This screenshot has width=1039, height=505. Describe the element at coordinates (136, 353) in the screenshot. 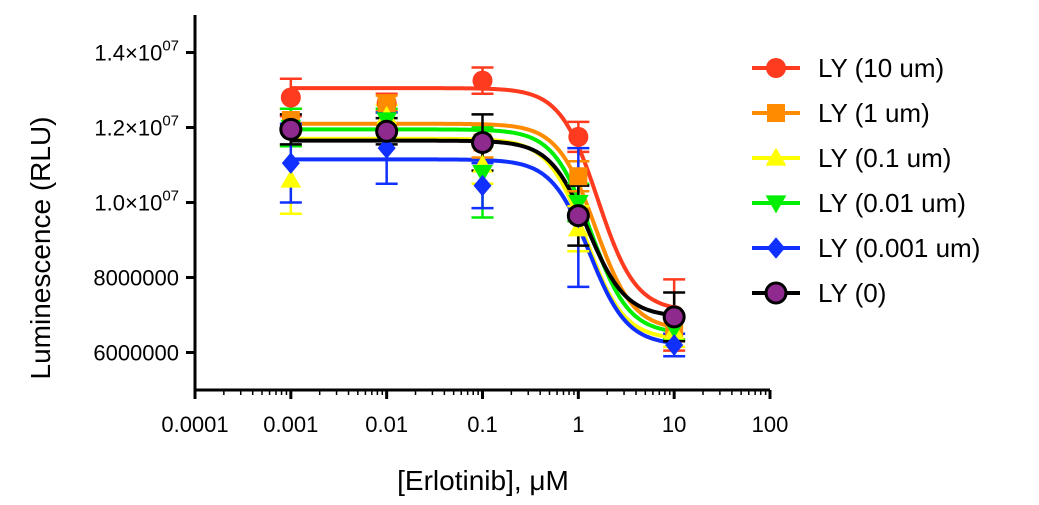

I see `y-tick-label: 6000000` at that location.